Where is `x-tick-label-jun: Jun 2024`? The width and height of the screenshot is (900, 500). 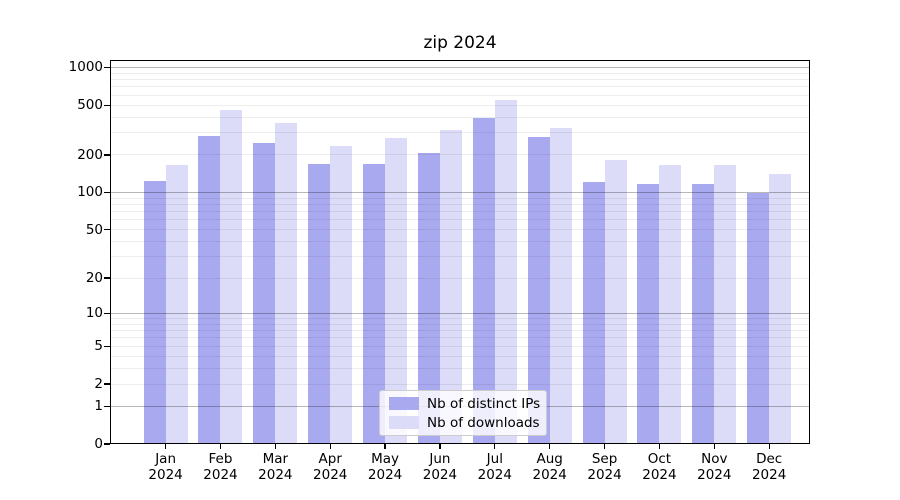
x-tick-label-jun: Jun 2024 is located at coordinates (440, 467).